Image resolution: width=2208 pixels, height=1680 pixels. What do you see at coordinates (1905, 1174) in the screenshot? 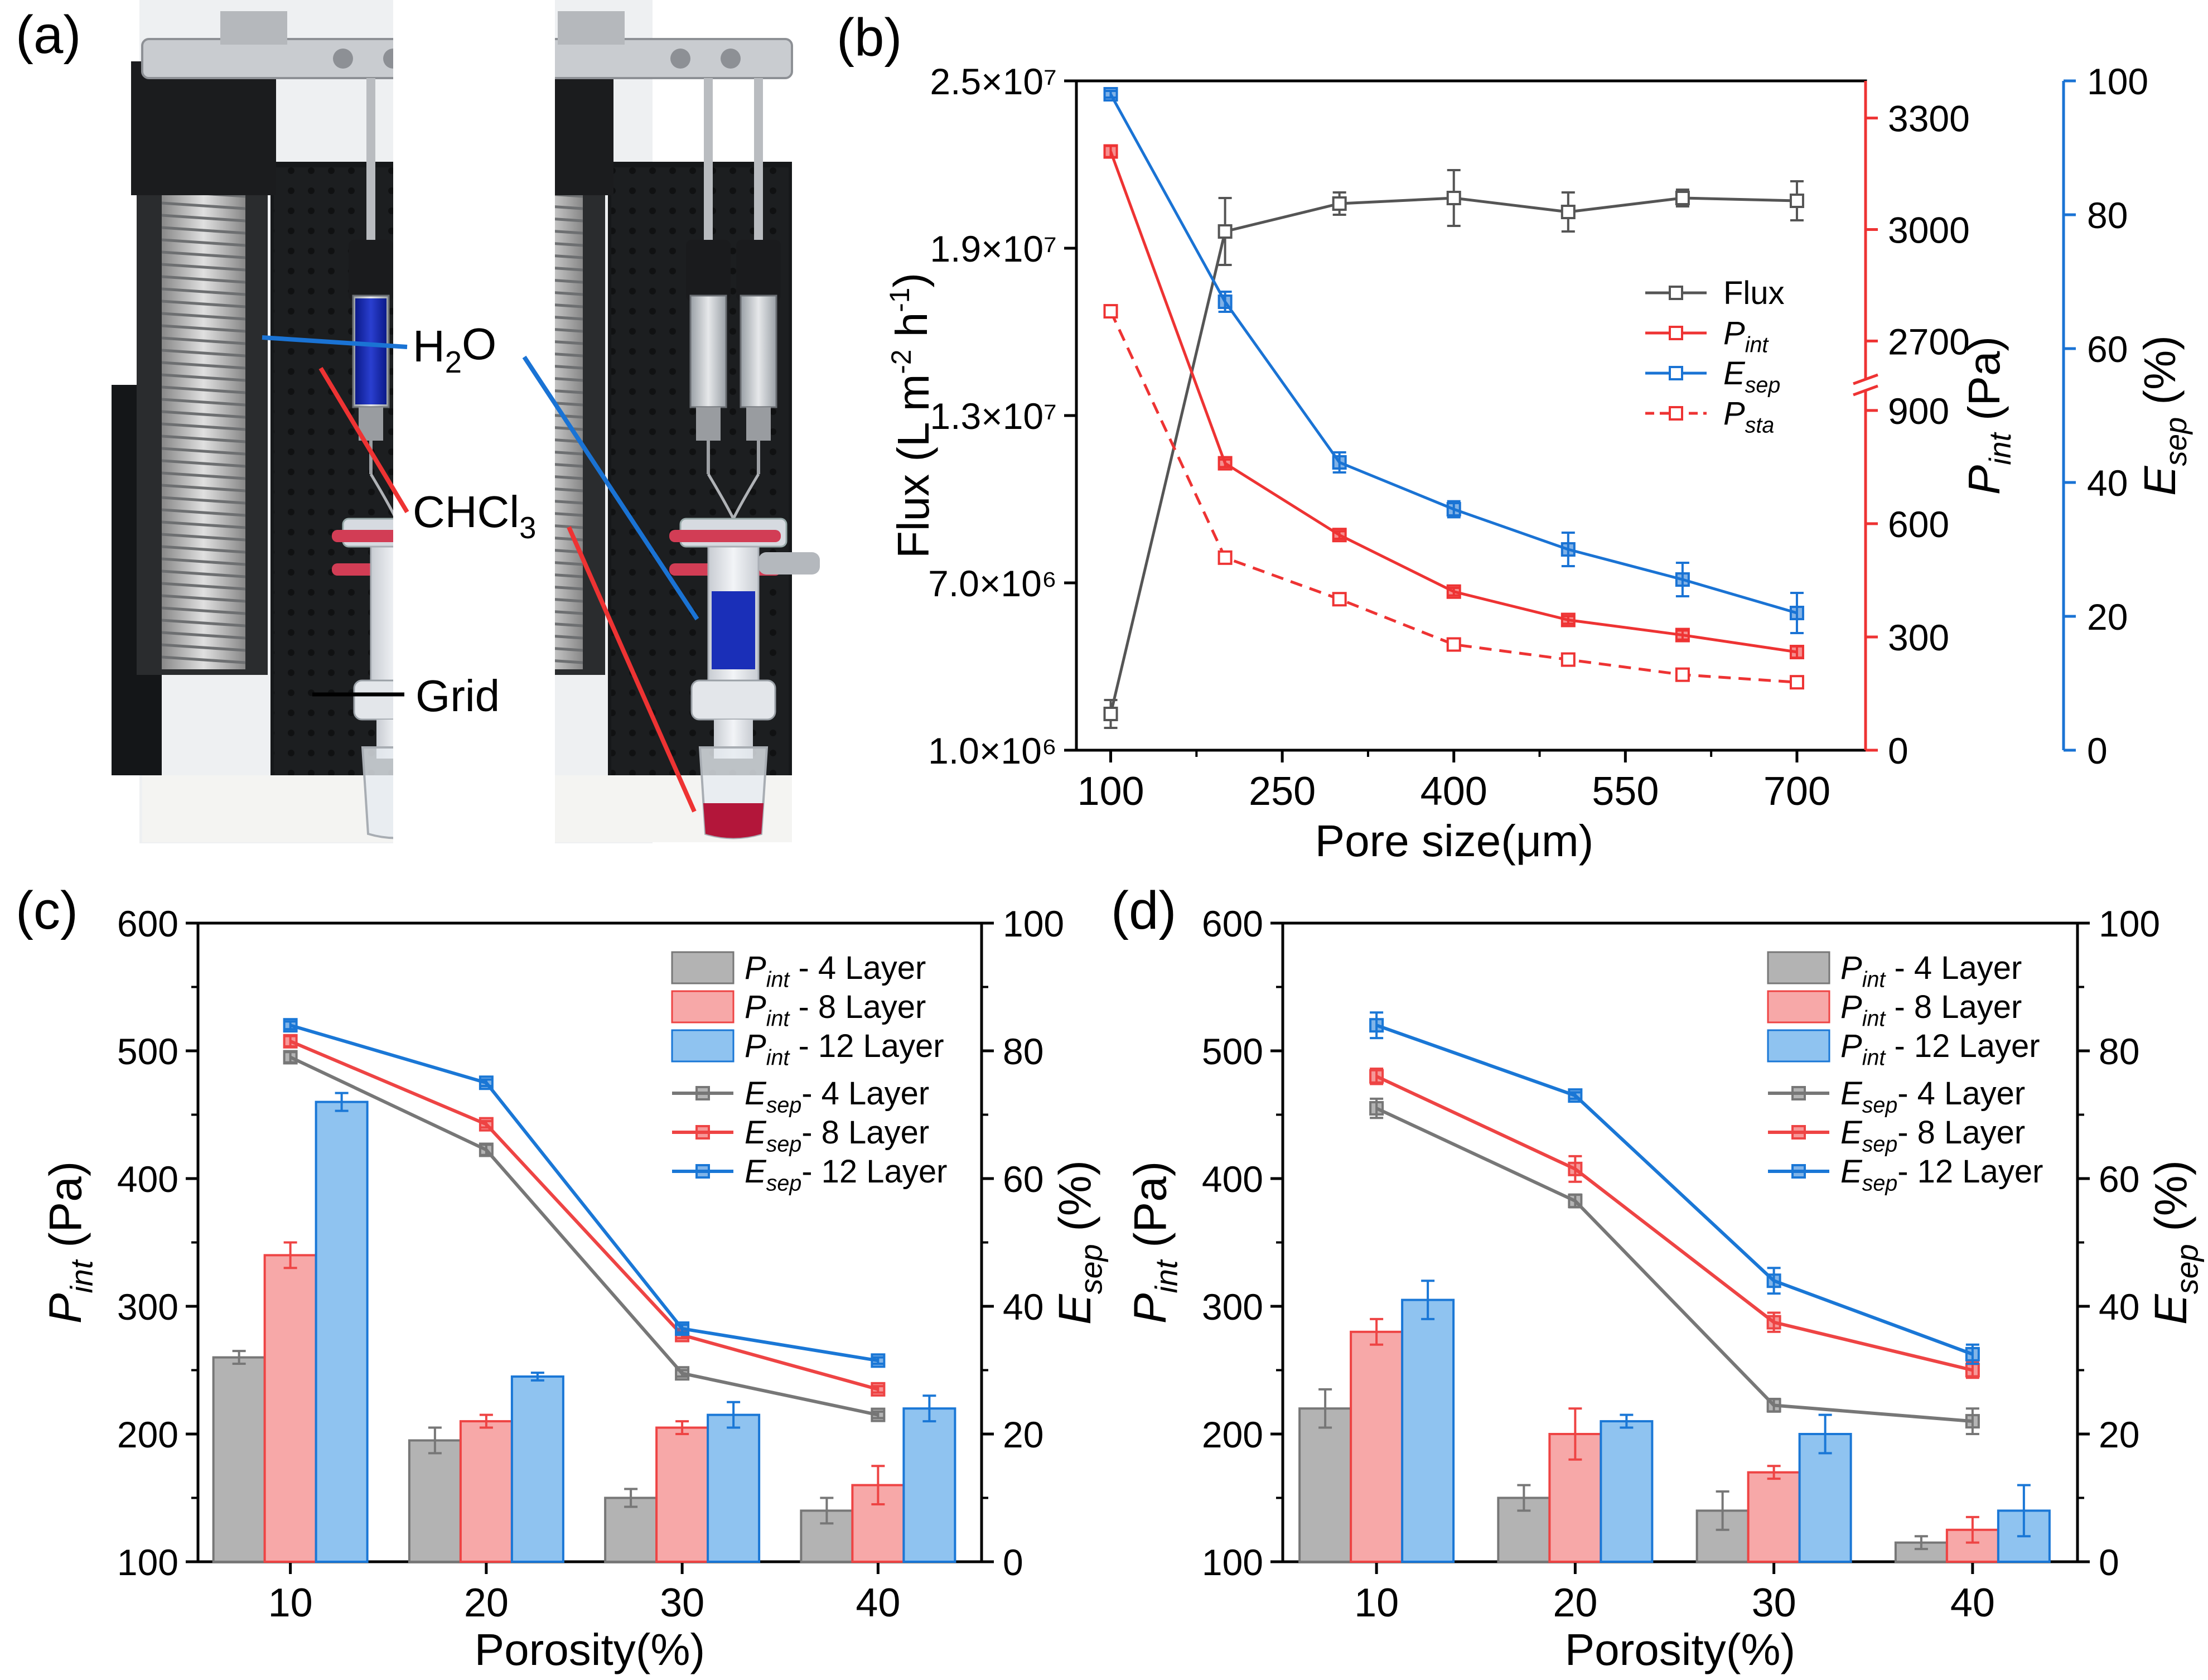
I see `legend-entry: Esep- 12 Layer` at bounding box center [1905, 1174].